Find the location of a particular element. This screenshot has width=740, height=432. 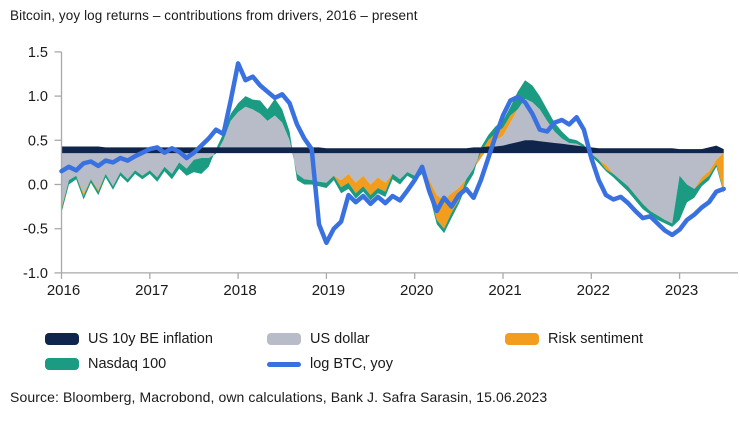

risk-sentiment-swatch-icon is located at coordinates (522, 339).